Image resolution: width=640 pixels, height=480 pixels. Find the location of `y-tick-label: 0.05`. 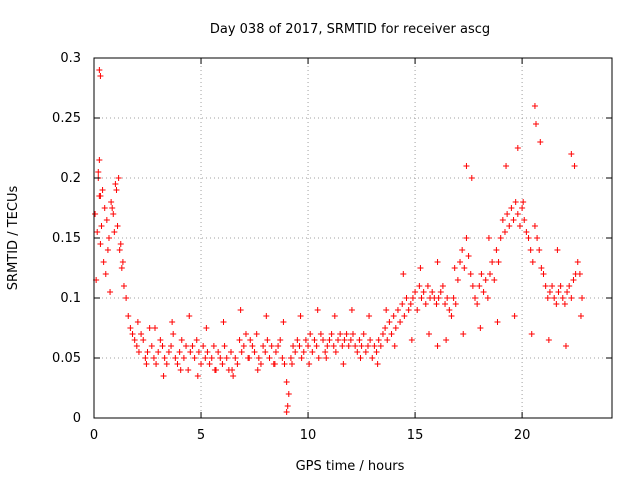

y-tick-label: 0.05 is located at coordinates (66, 358).